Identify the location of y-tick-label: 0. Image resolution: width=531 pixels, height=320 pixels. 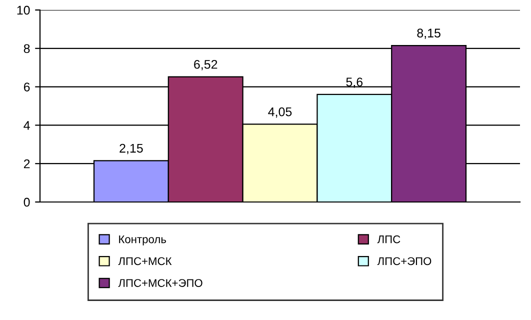
(27, 202).